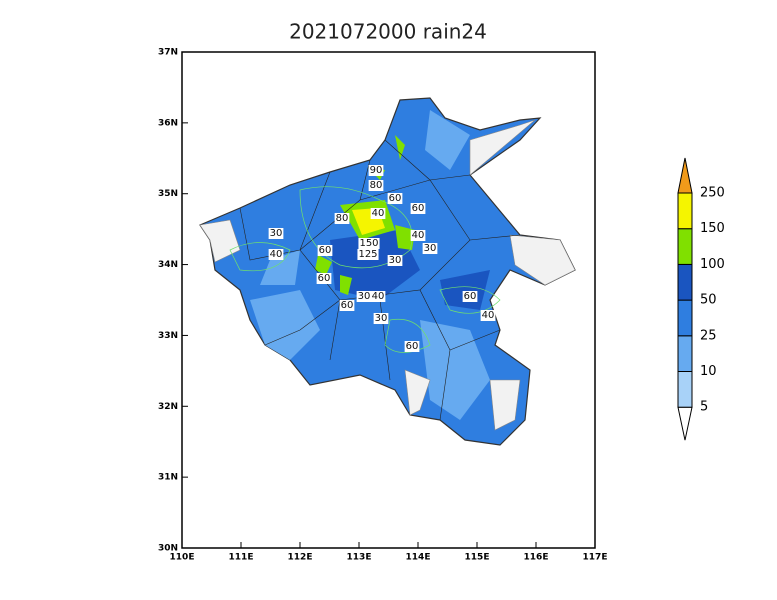 The image size is (777, 600). What do you see at coordinates (182, 558) in the screenshot?
I see `x-tick-label: 110E` at bounding box center [182, 558].